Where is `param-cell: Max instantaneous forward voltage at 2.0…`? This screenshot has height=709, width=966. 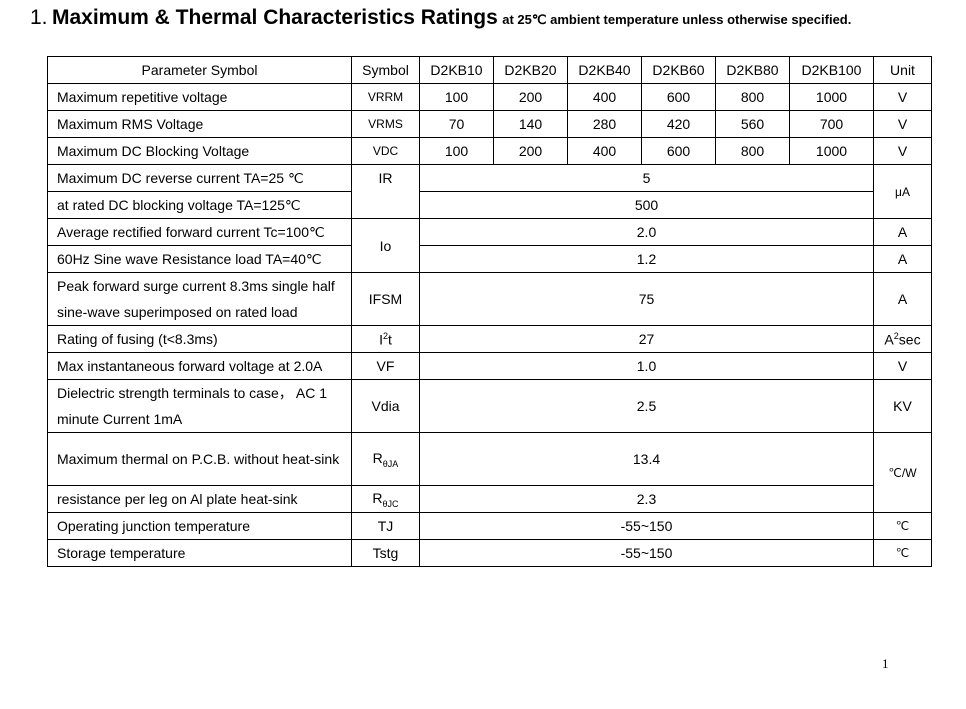 param-cell: Max instantaneous forward voltage at 2.0… is located at coordinates (199, 366).